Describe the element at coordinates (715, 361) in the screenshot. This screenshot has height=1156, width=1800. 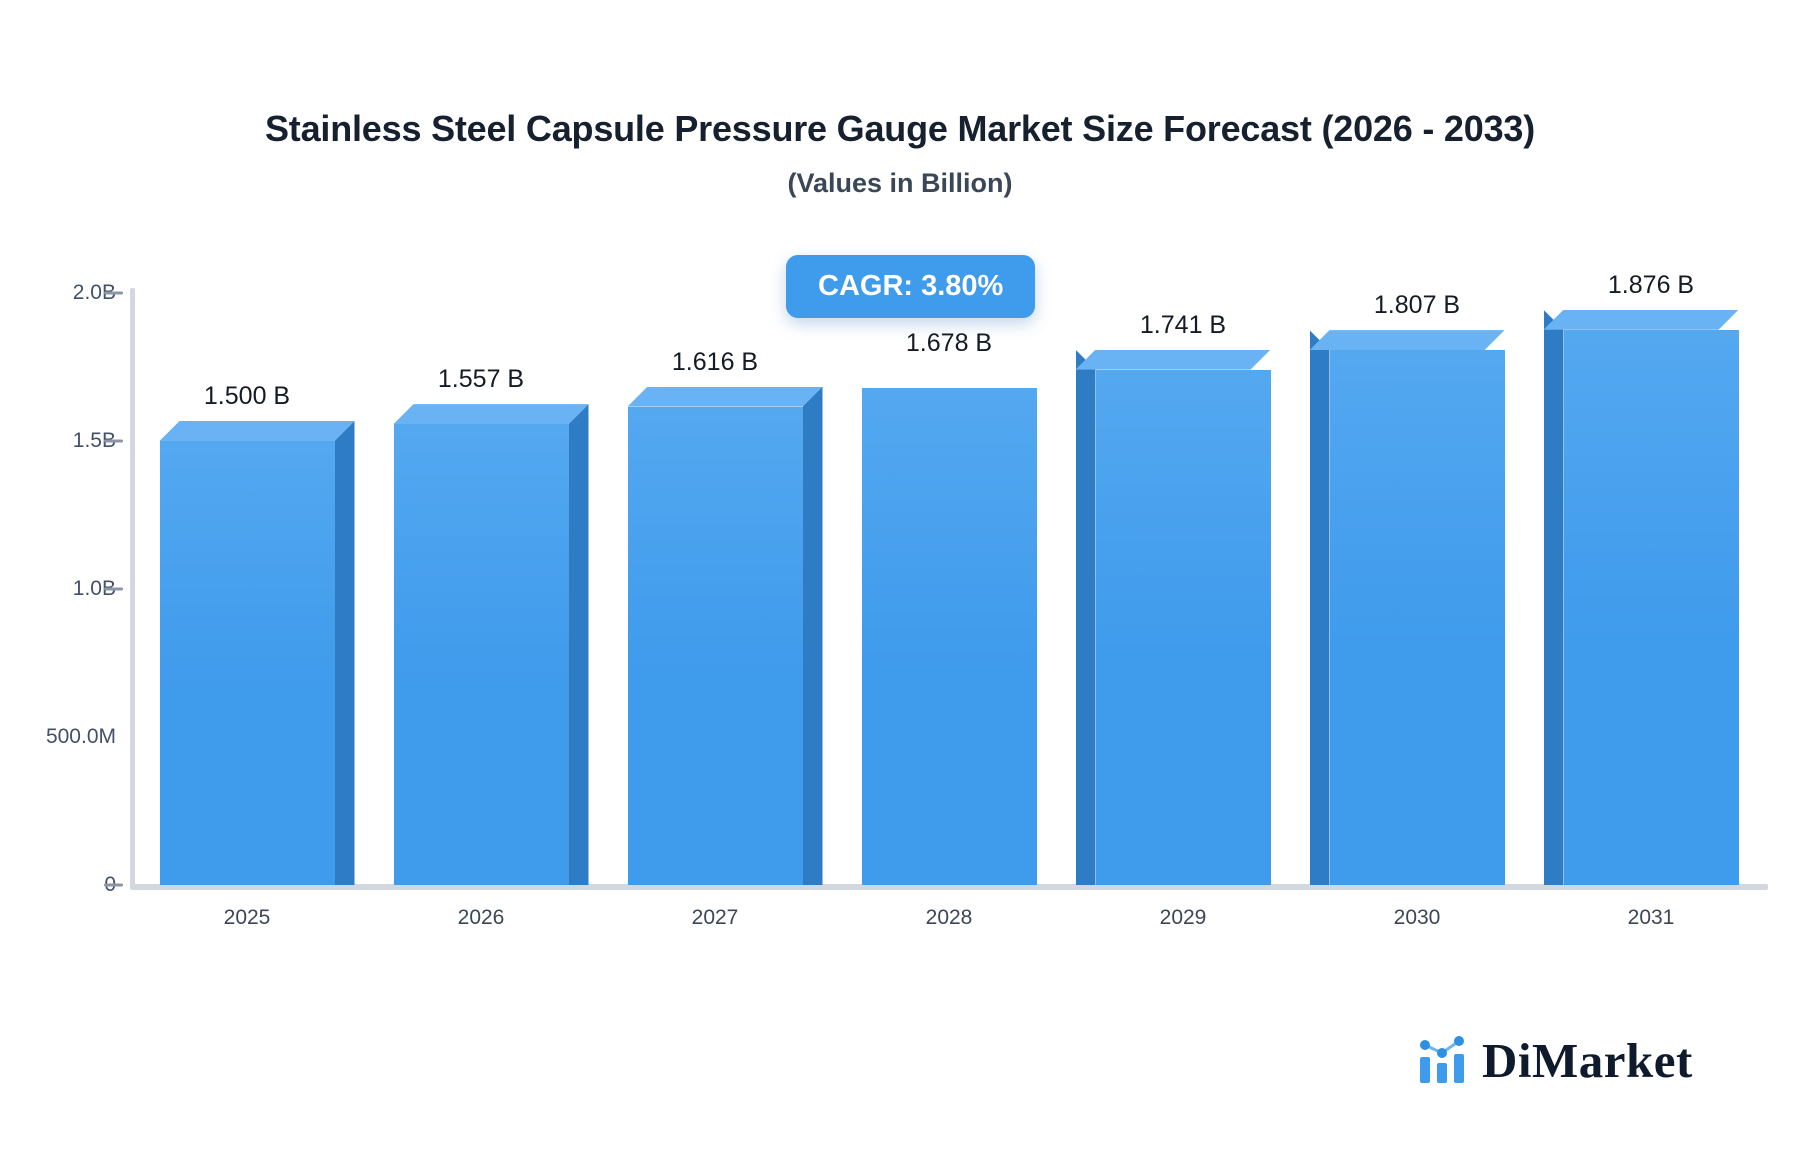
I see `bar-value-label: 1.616 B` at that location.